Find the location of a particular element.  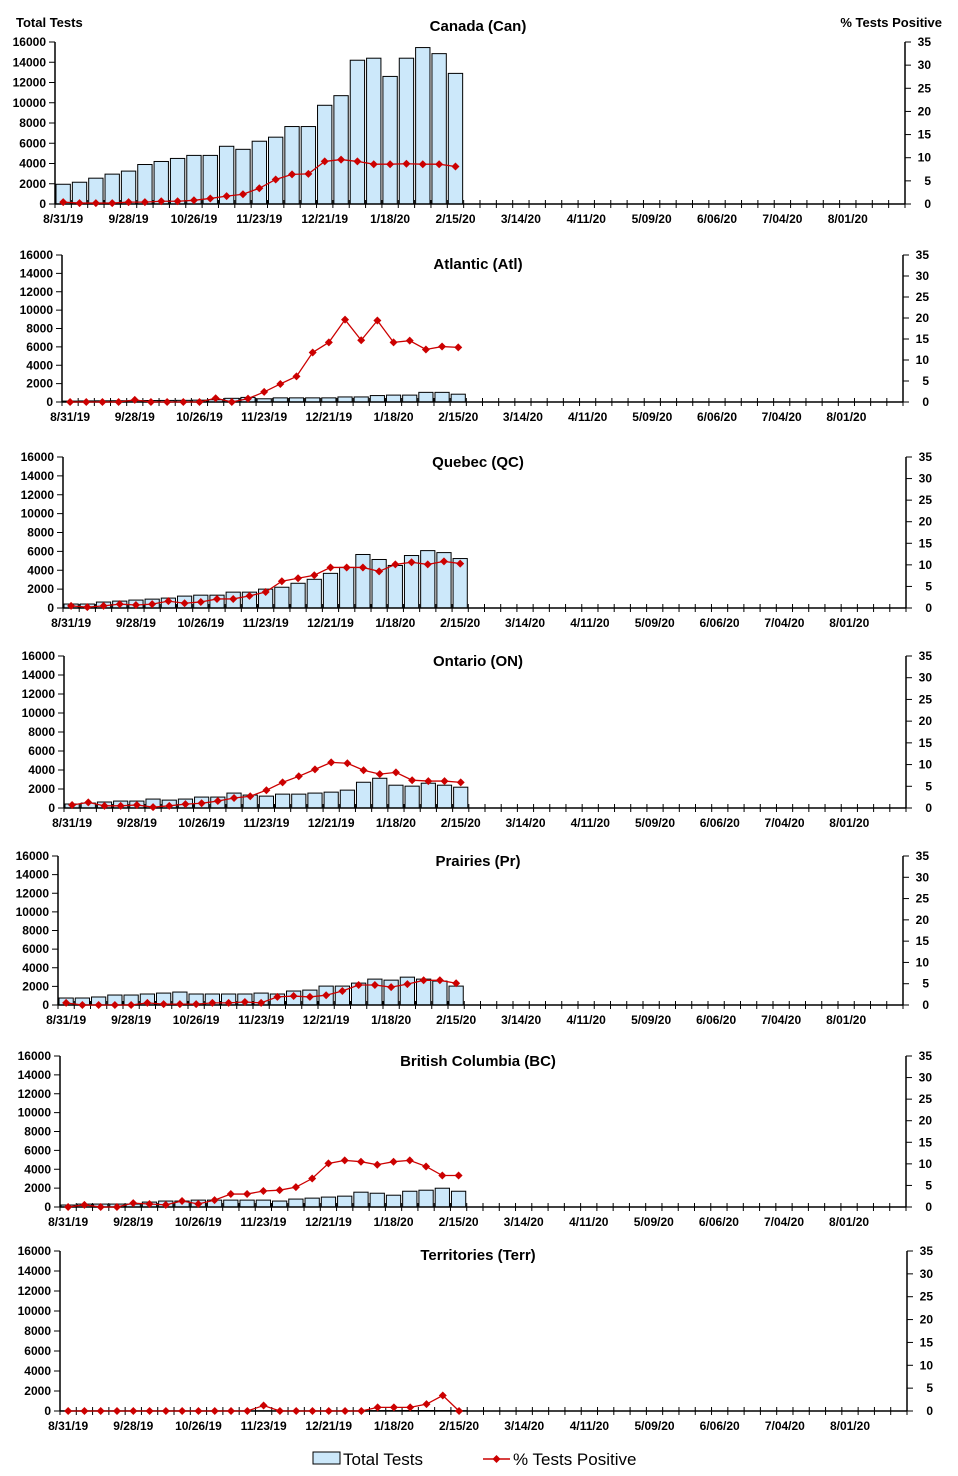

panel-title: Prairies (Pr) is located at coordinates (477, 861).